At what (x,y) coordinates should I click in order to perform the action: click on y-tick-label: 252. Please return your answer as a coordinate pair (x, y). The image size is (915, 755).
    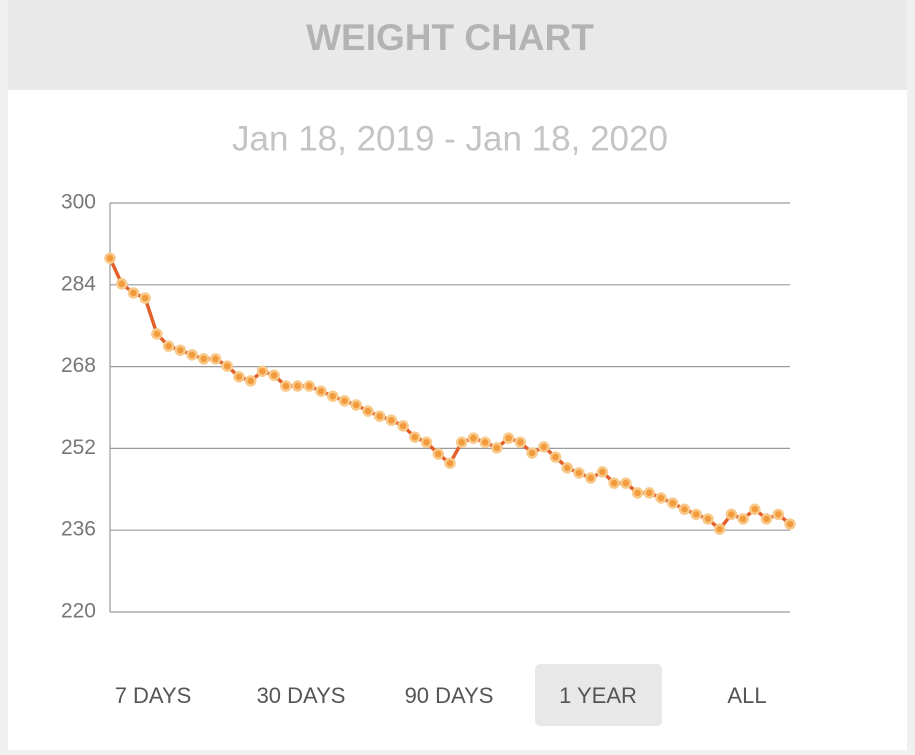
    Looking at the image, I should click on (78, 447).